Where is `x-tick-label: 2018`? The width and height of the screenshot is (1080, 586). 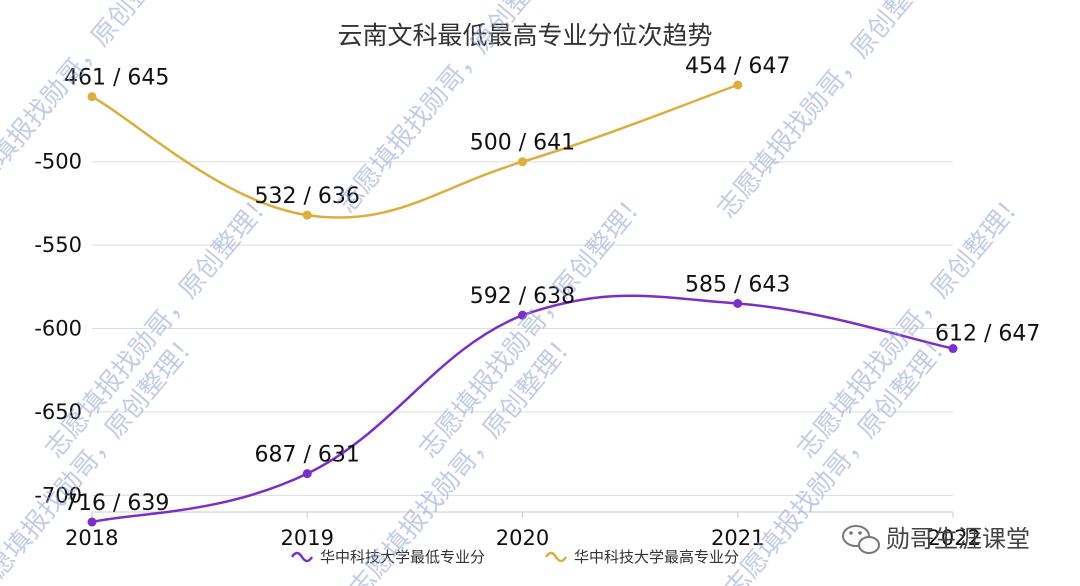
x-tick-label: 2018 is located at coordinates (91, 538).